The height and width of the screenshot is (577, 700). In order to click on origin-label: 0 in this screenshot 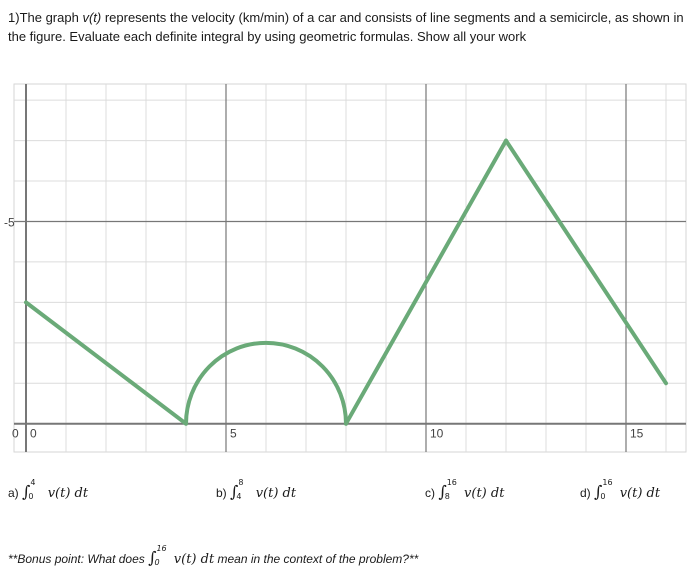, I will do `click(15, 434)`.